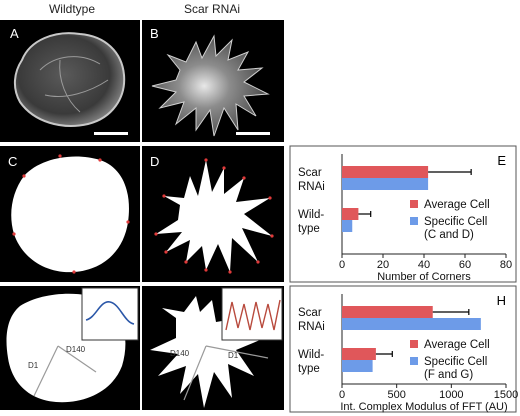 The image size is (520, 416). What do you see at coordinates (448, 375) in the screenshot?
I see `legend-label-specific-sub-h: (F and G)` at bounding box center [448, 375].